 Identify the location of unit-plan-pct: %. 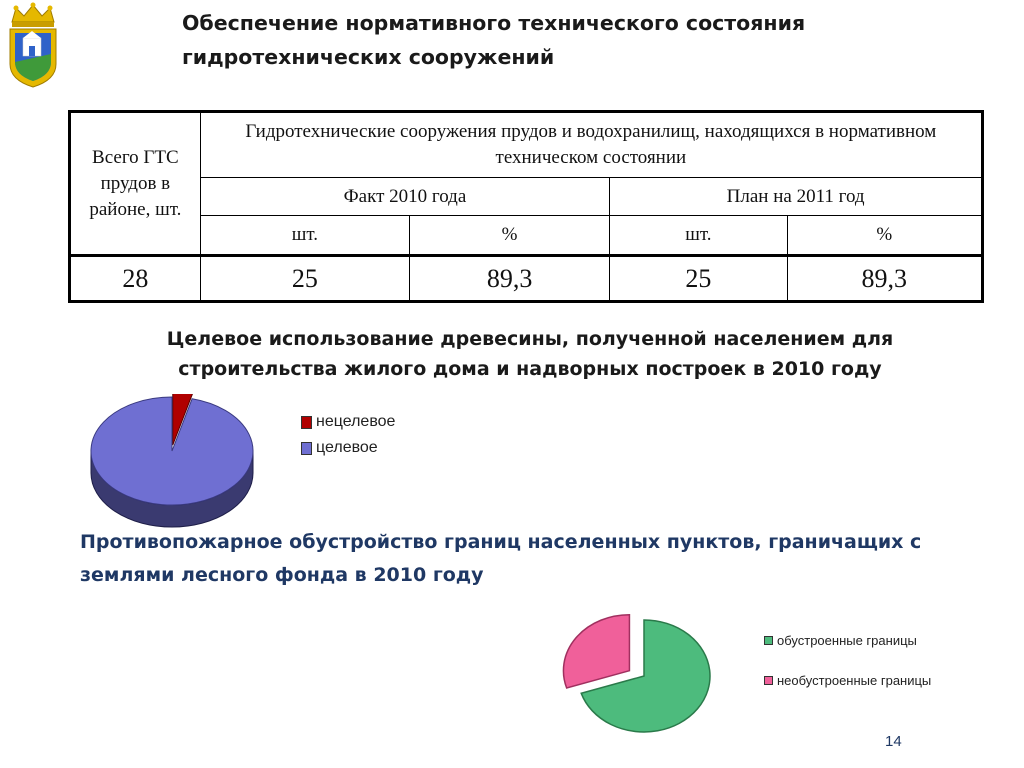
(885, 235).